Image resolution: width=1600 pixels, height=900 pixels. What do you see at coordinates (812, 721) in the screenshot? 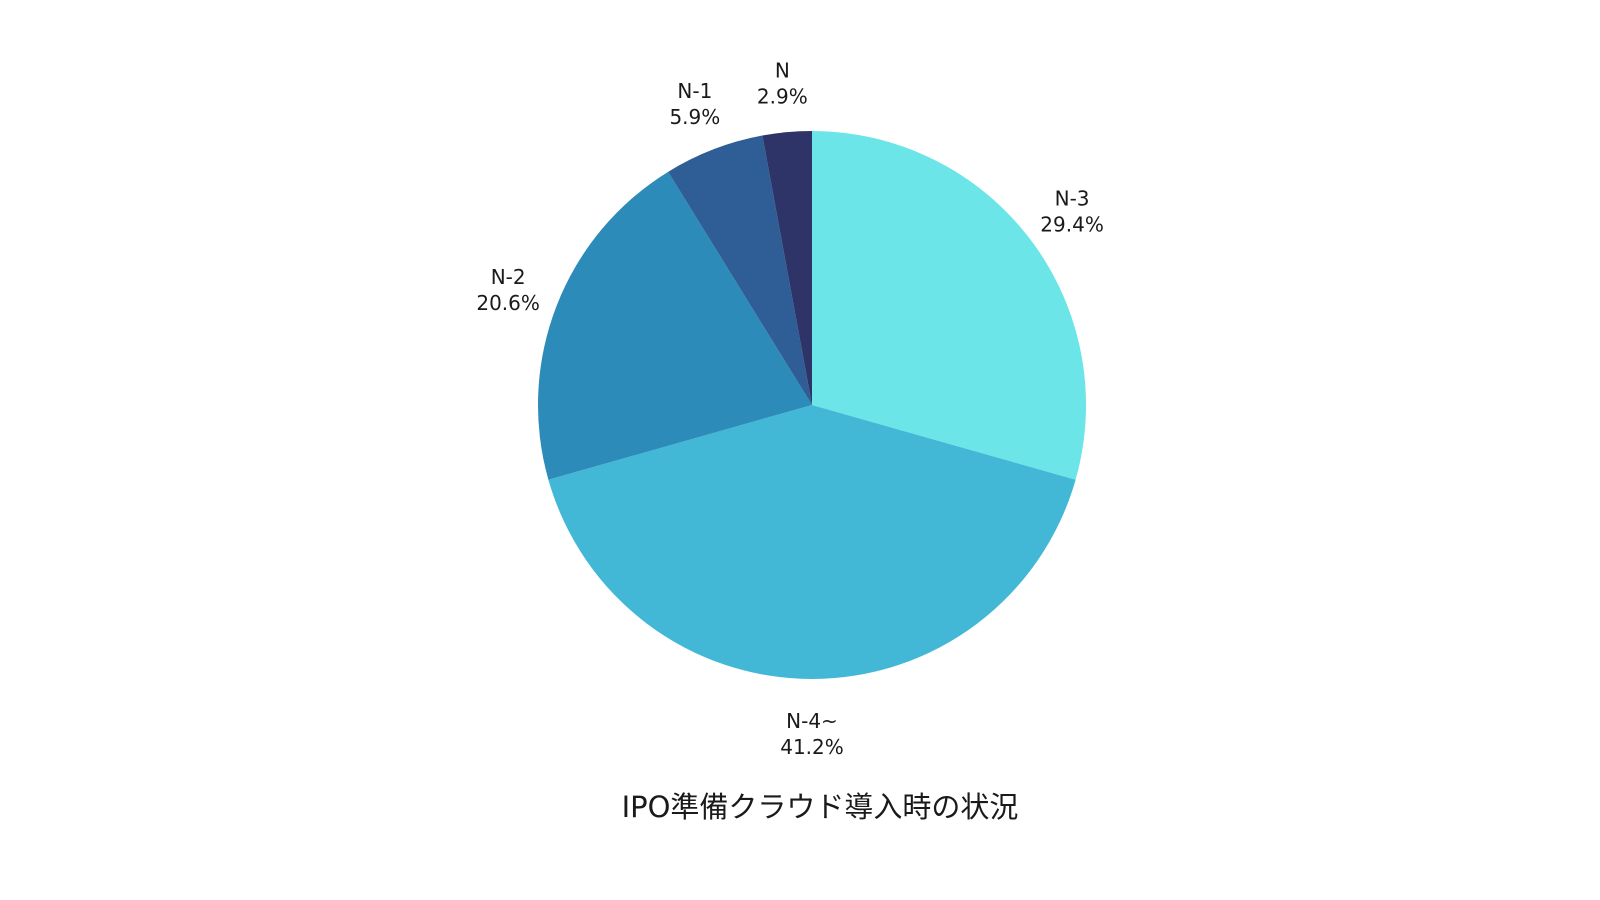
I see `slice-name-label-1: N-4~` at bounding box center [812, 721].